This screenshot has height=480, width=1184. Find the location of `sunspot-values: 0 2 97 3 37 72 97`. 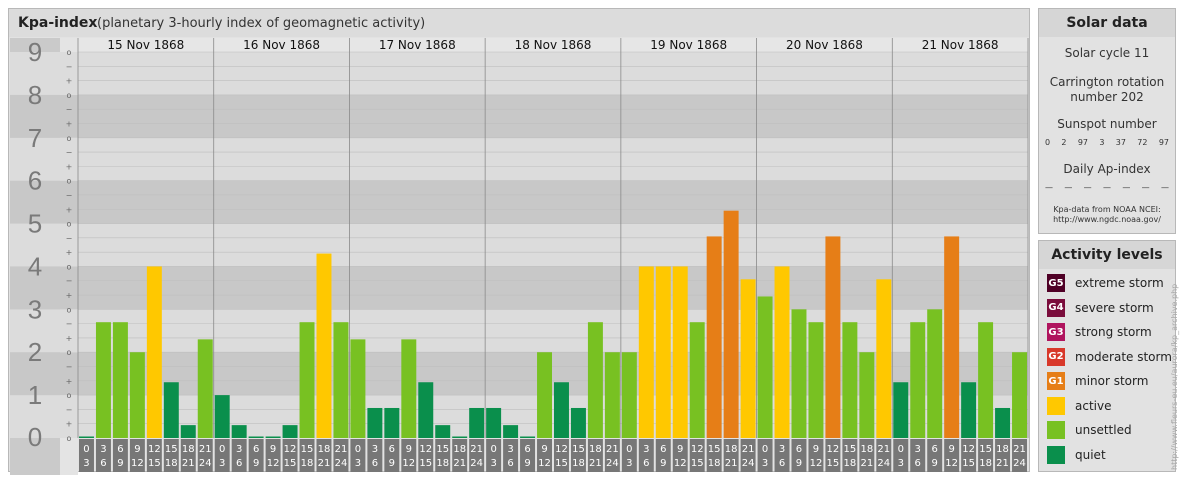

sunspot-values: 0 2 97 3 37 72 97 is located at coordinates (1107, 142).